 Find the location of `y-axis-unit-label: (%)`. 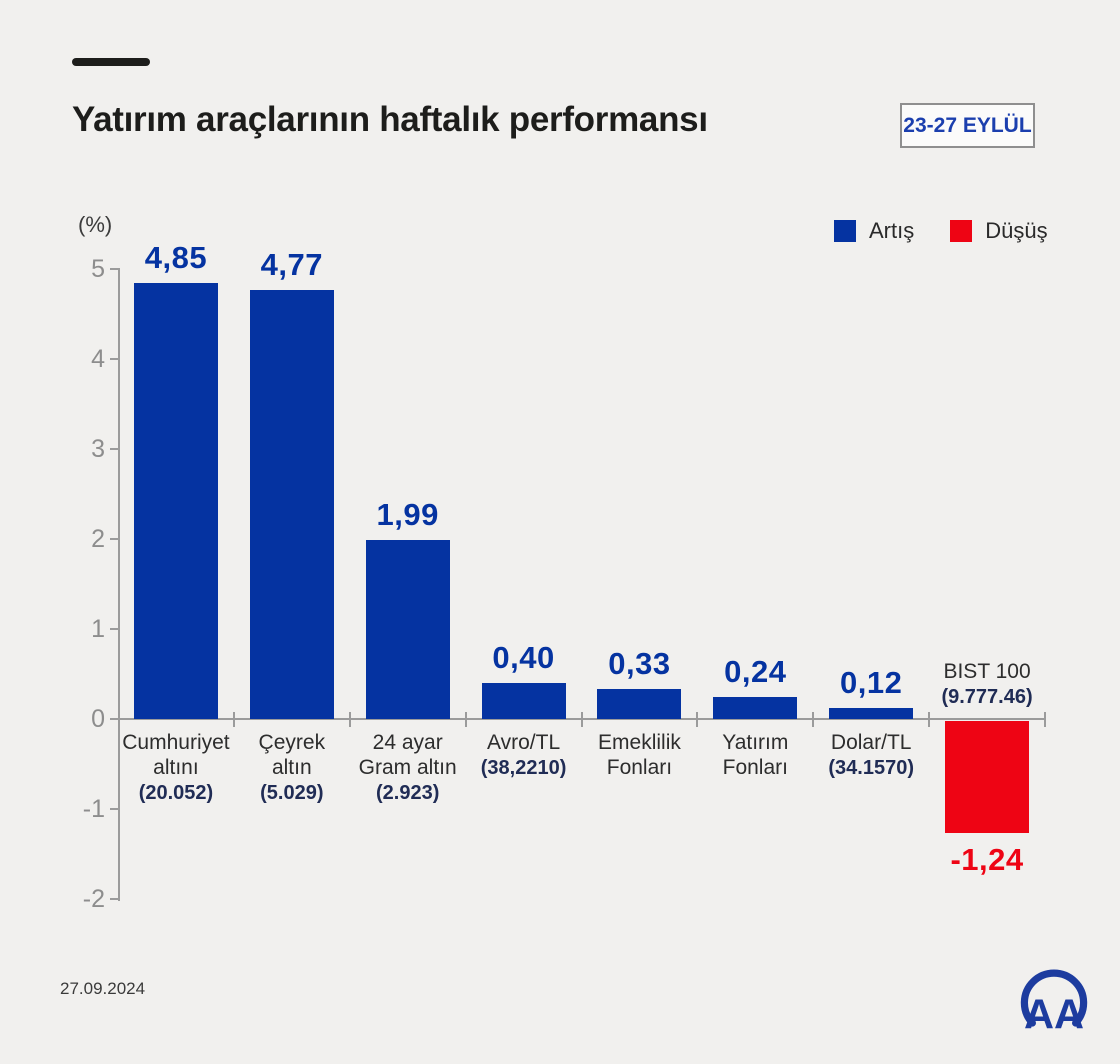

y-axis-unit-label: (%) is located at coordinates (95, 224).